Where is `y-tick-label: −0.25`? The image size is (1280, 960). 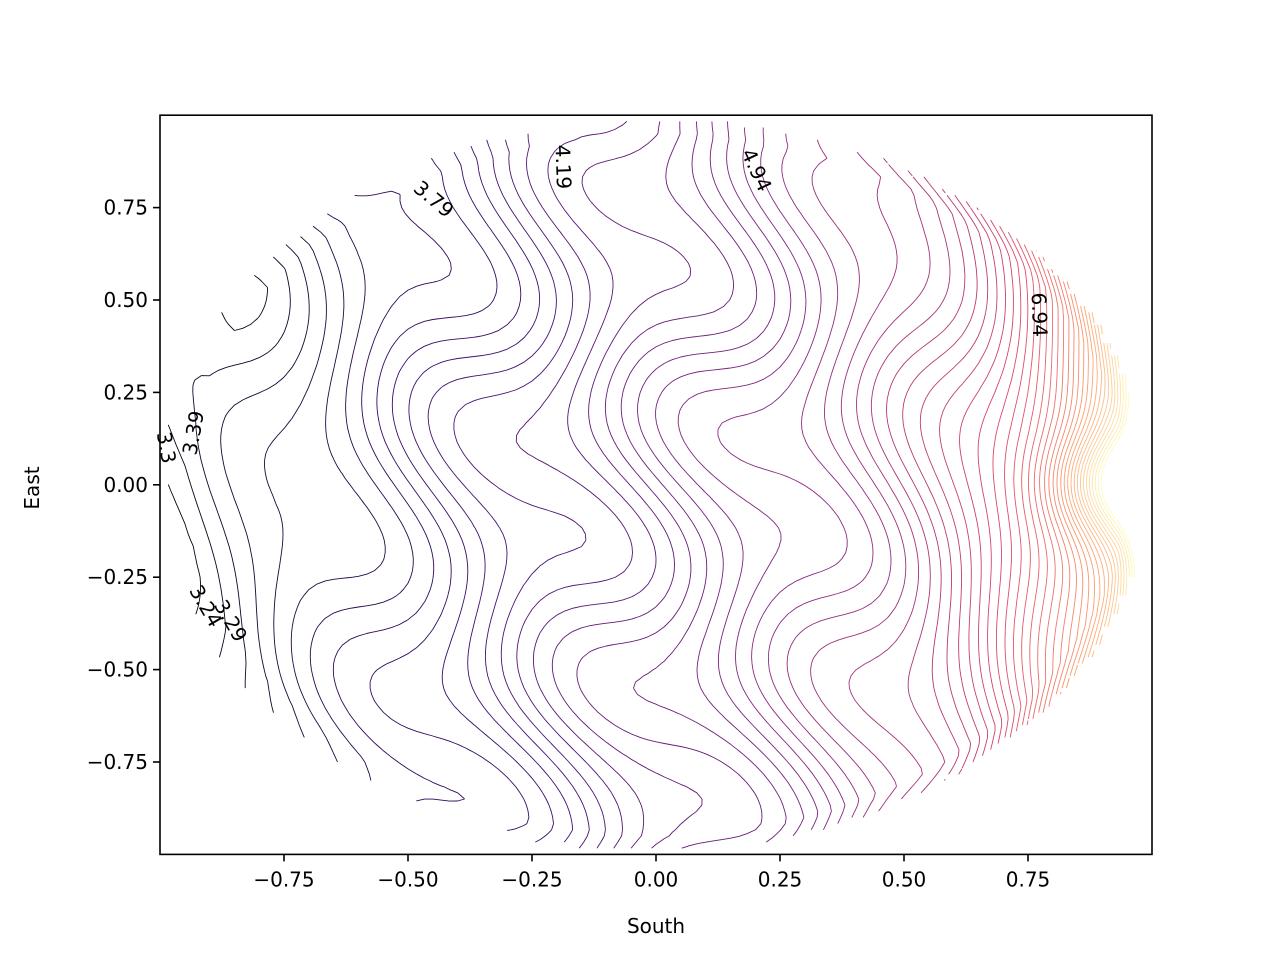
y-tick-label: −0.25 is located at coordinates (117, 577).